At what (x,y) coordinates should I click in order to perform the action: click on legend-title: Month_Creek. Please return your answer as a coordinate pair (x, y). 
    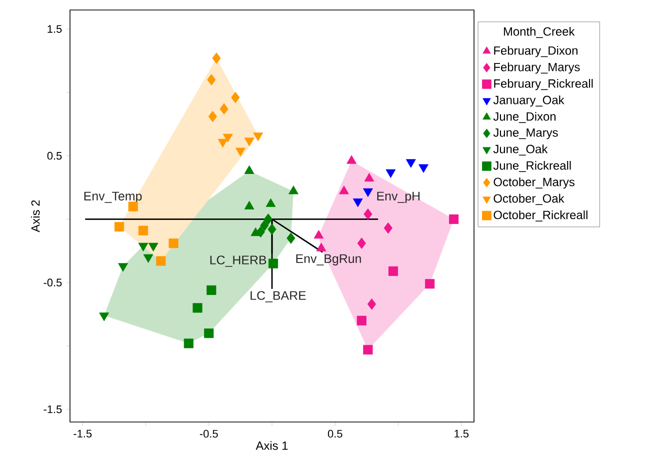
    Looking at the image, I should click on (539, 32).